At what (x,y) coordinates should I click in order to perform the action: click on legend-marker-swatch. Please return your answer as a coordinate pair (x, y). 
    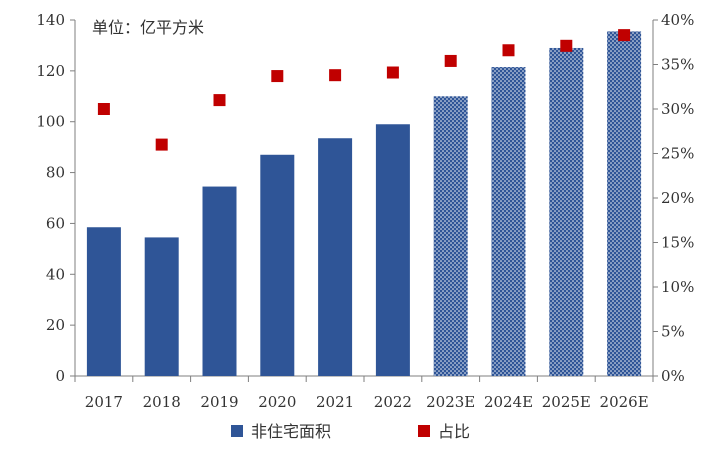
    Looking at the image, I should click on (424, 431).